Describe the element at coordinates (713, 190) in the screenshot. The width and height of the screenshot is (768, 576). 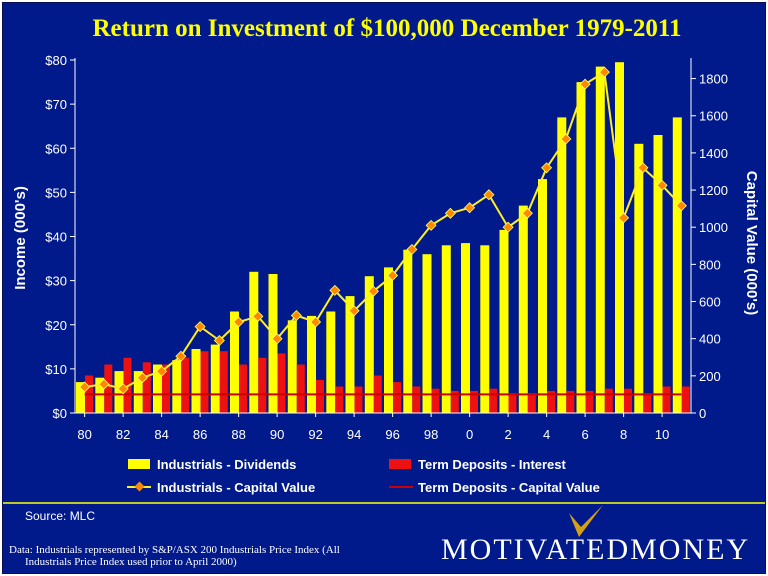
I see `right-tick-label: 1200` at that location.